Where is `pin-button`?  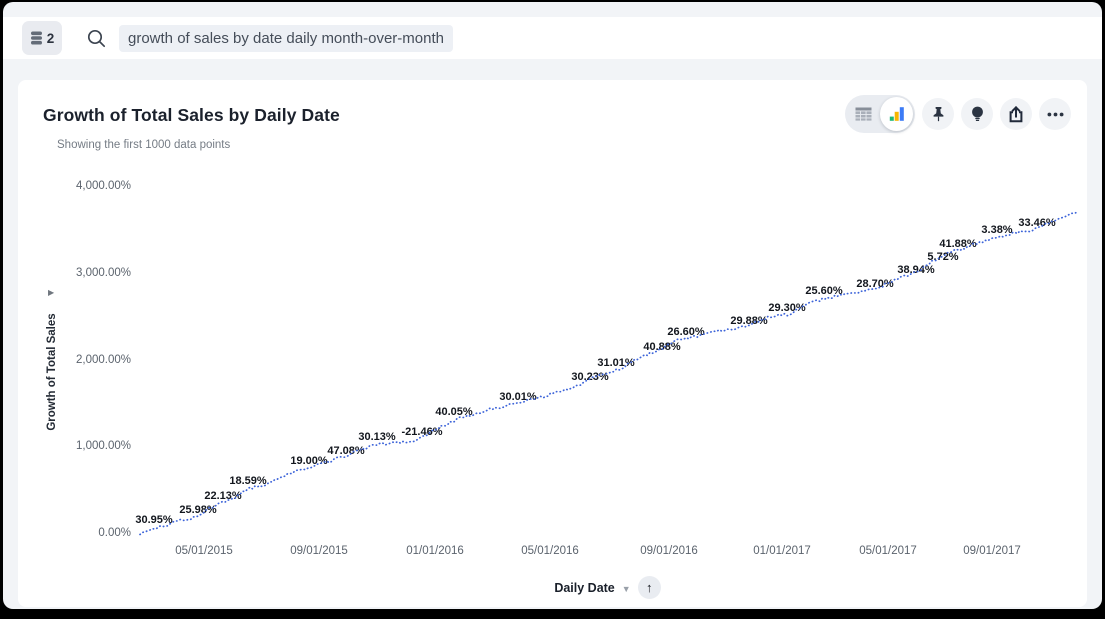 pin-button is located at coordinates (938, 114).